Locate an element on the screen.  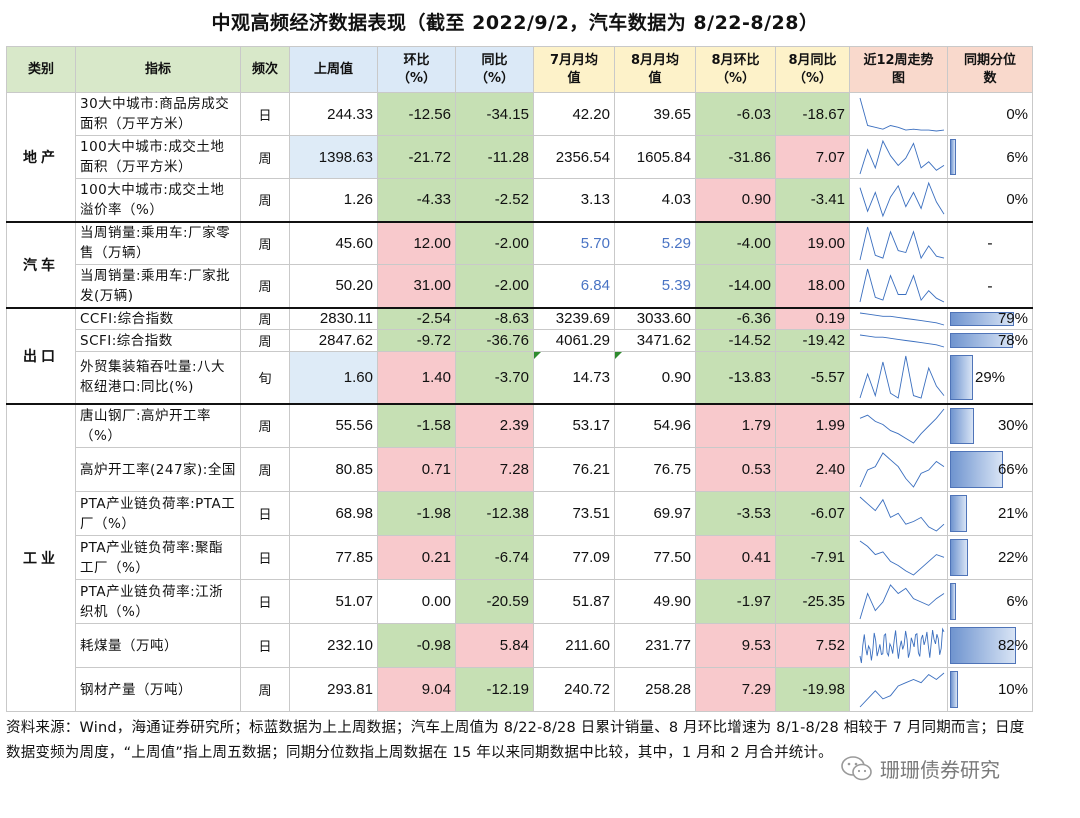
indicator-name: 钢材产量（万吨） is located at coordinates (158, 689).